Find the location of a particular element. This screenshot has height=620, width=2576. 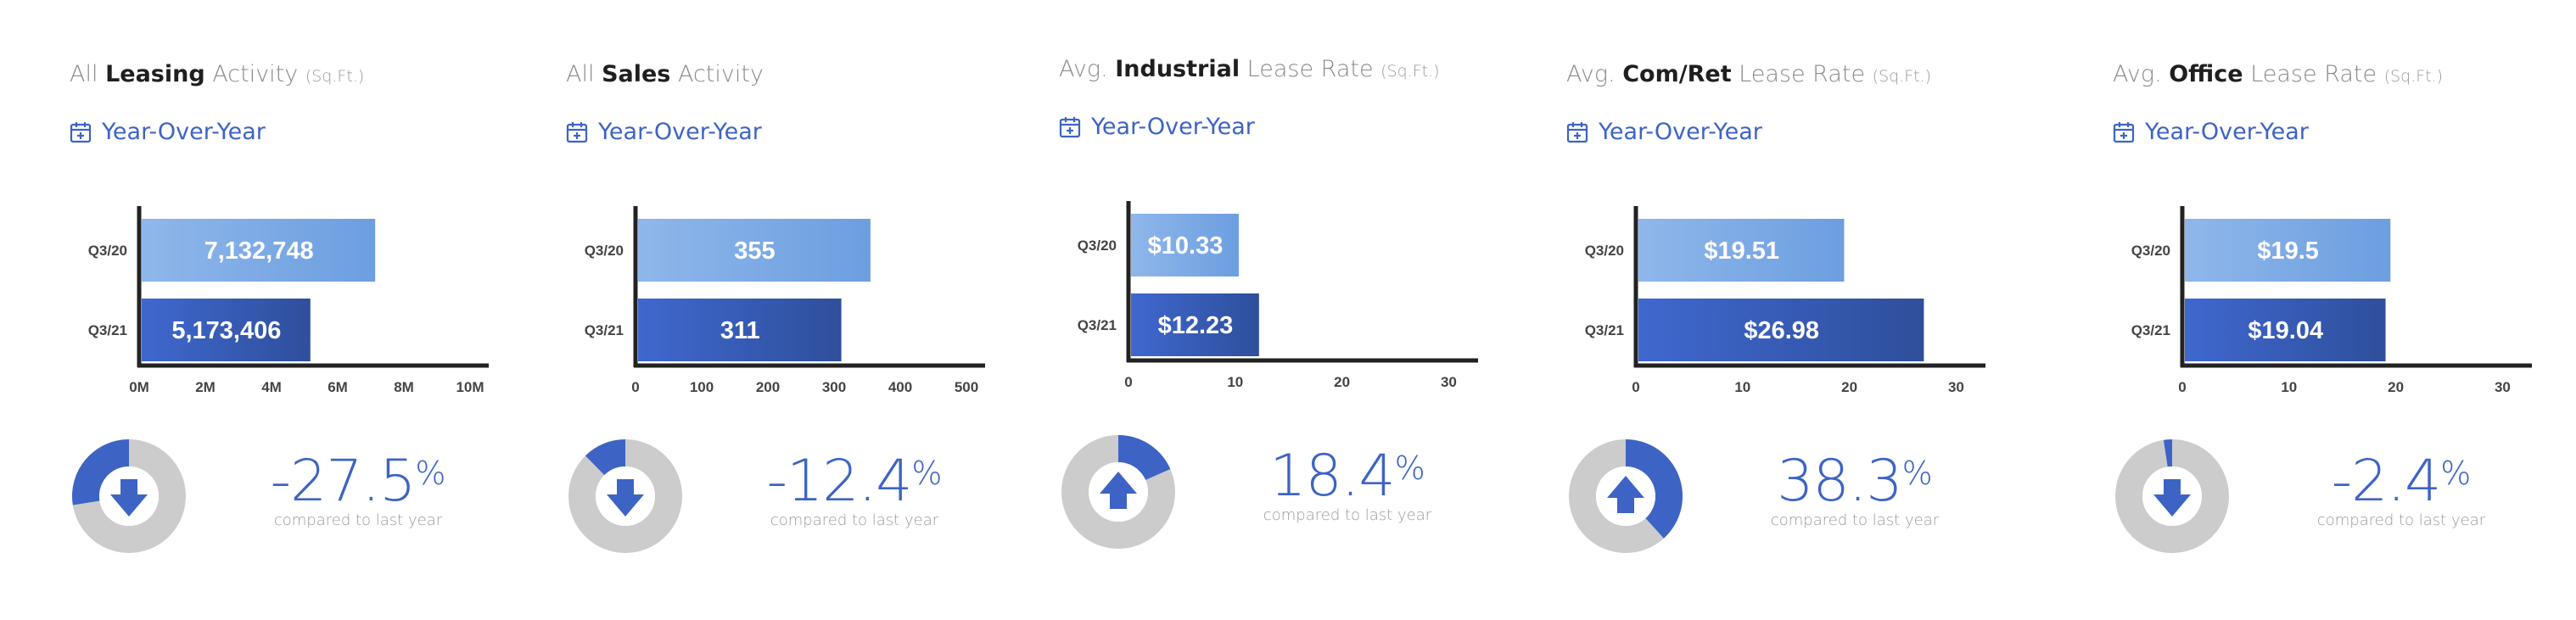

bar-value-label: 311 is located at coordinates (740, 330).